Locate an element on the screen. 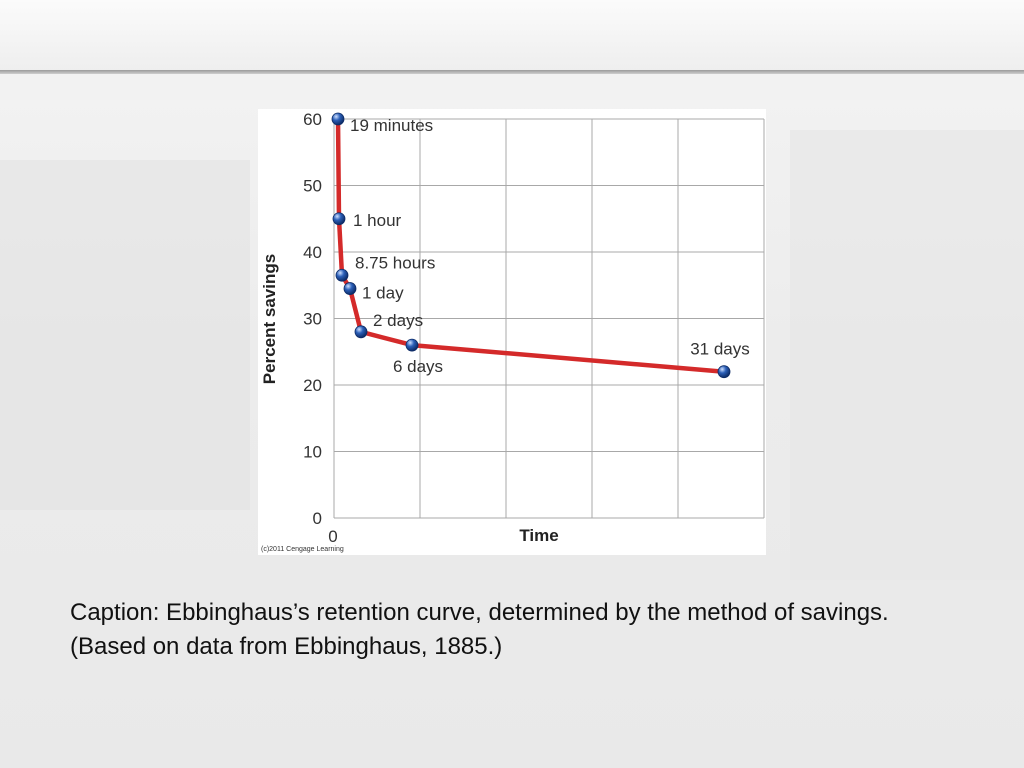 The image size is (1024, 768). data-label: 31 days is located at coordinates (720, 349).